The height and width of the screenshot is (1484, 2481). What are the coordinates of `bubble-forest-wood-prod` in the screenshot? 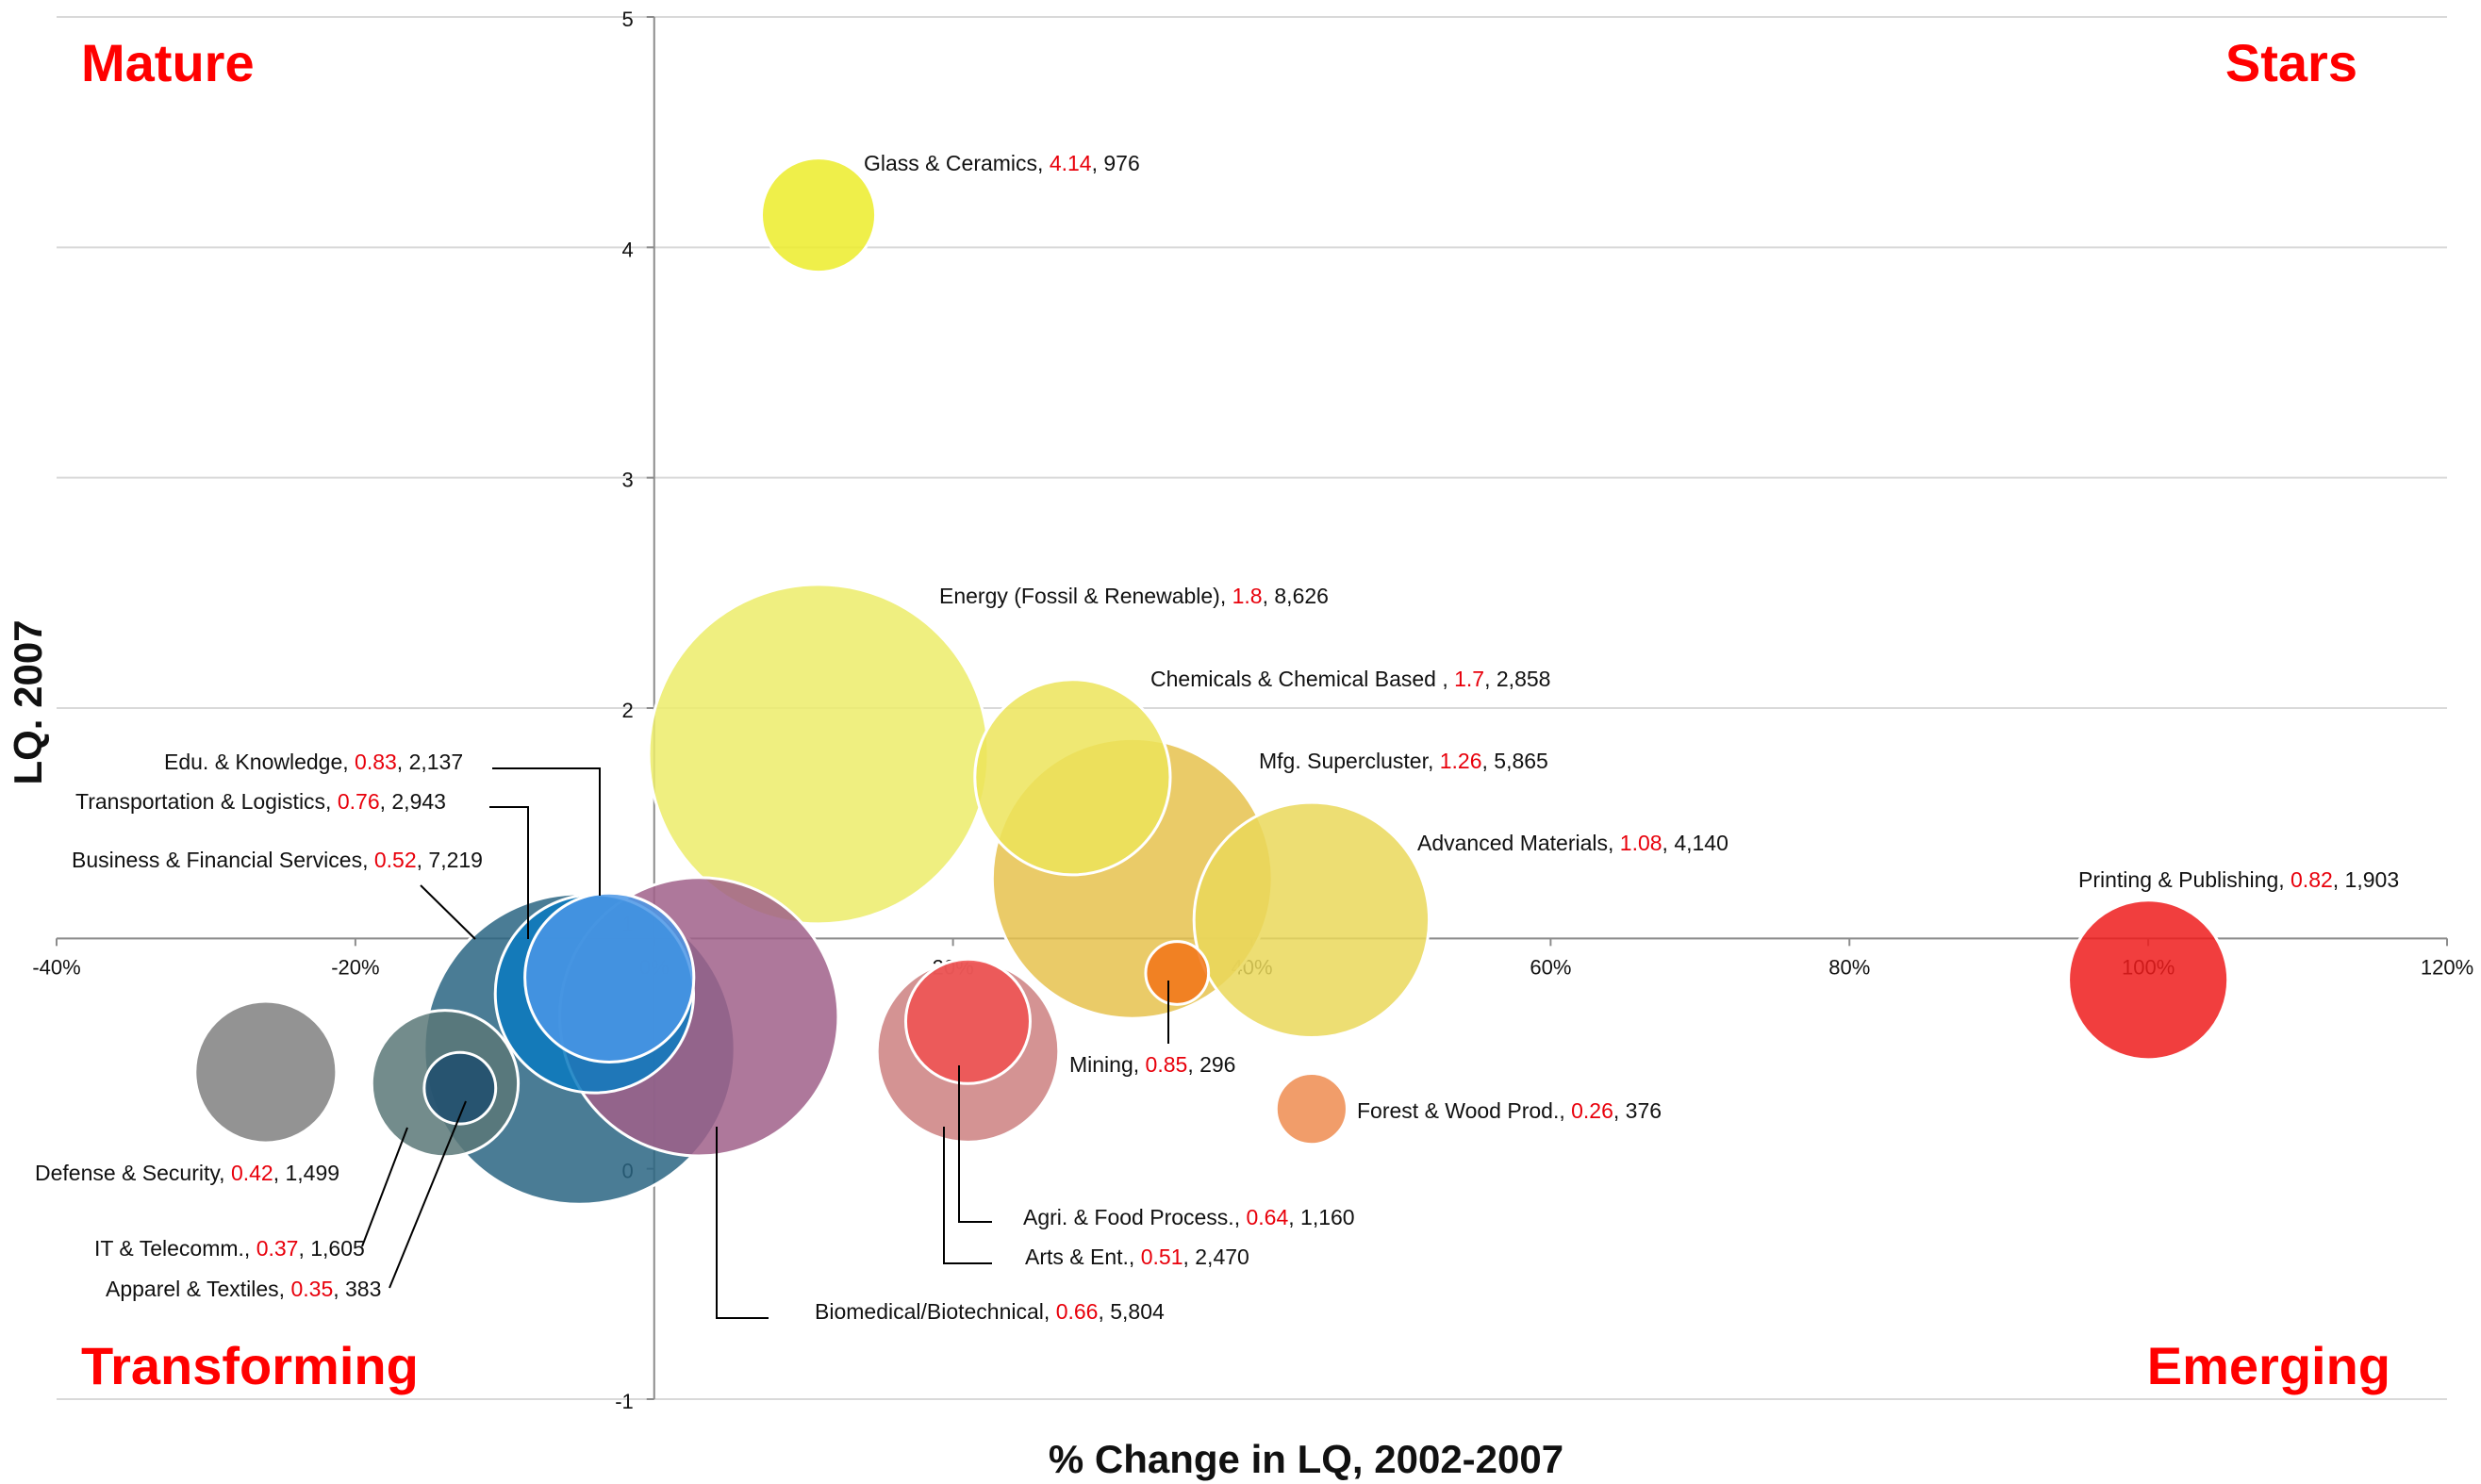 It's located at (1311, 1109).